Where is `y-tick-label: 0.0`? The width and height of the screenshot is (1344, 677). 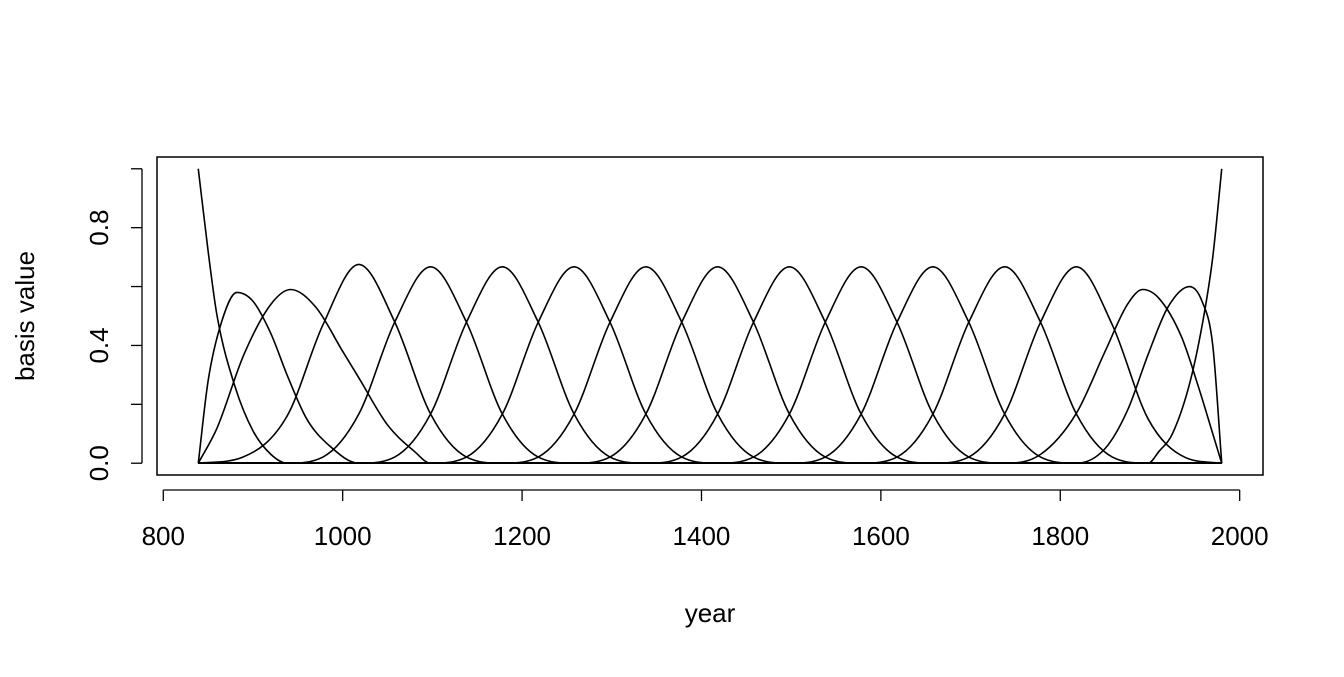 y-tick-label: 0.0 is located at coordinates (99, 463).